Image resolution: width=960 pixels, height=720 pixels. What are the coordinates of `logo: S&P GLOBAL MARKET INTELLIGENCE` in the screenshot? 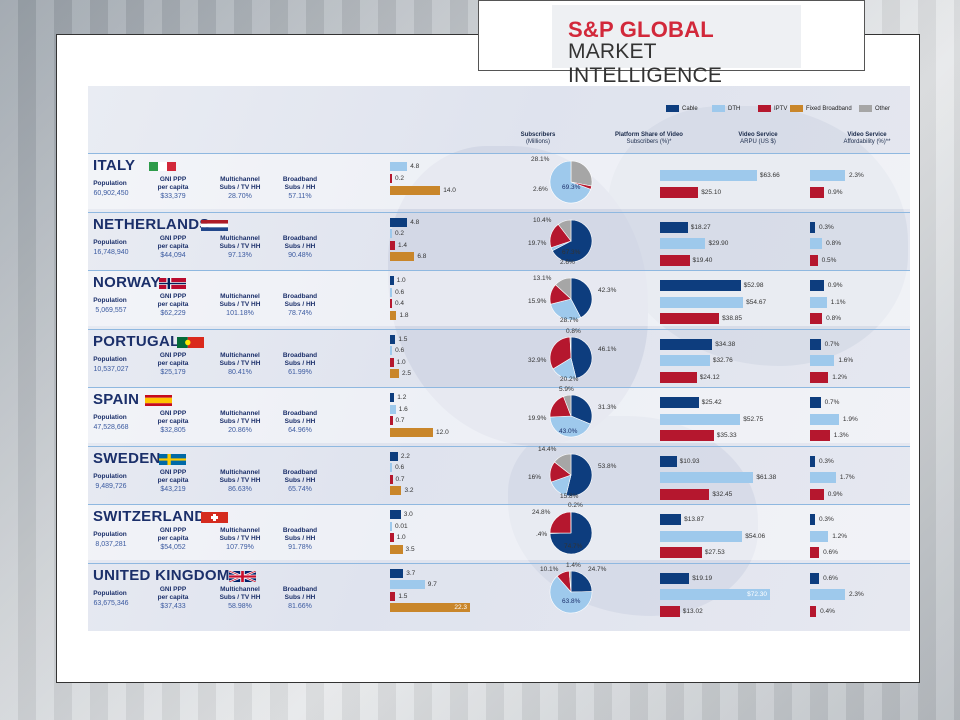 It's located at (676, 46).